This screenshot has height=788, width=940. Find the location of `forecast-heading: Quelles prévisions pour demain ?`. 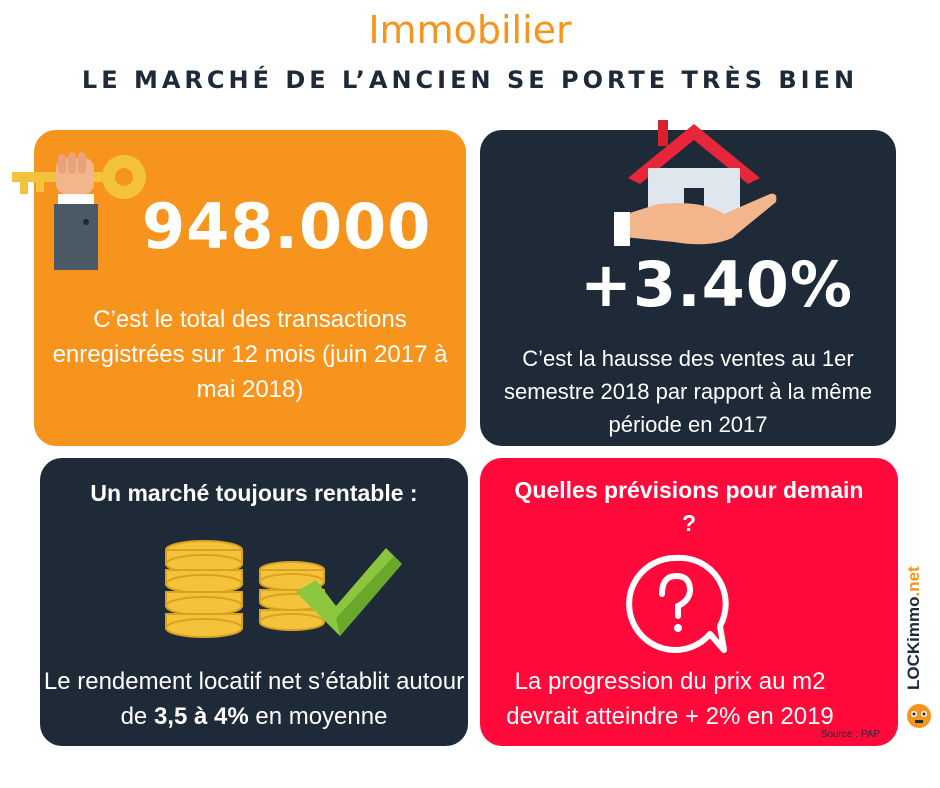

forecast-heading: Quelles prévisions pour demain ? is located at coordinates (689, 506).